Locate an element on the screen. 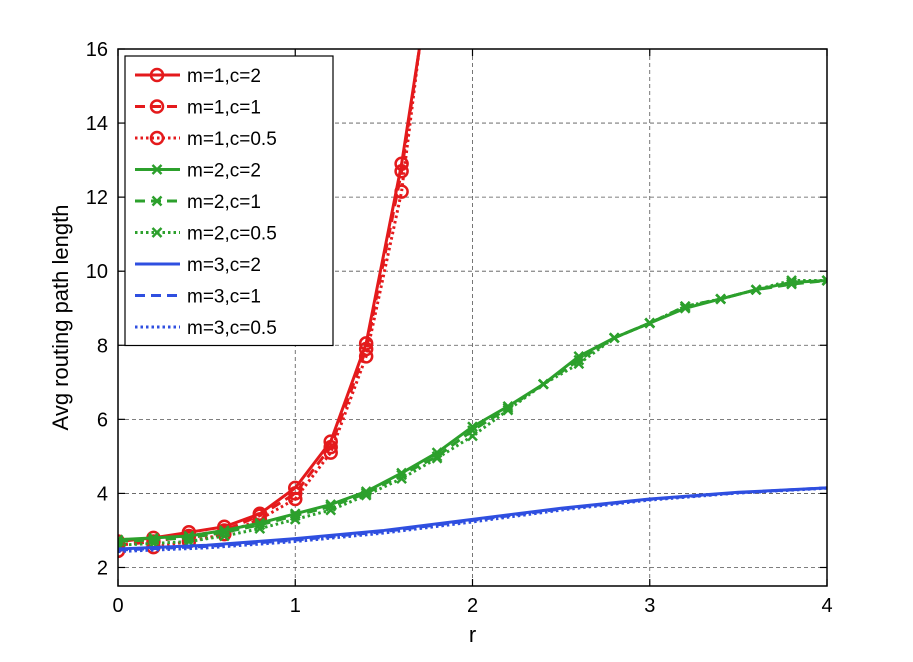 This screenshot has width=913, height=662. x-tick-label: 1 is located at coordinates (295, 606).